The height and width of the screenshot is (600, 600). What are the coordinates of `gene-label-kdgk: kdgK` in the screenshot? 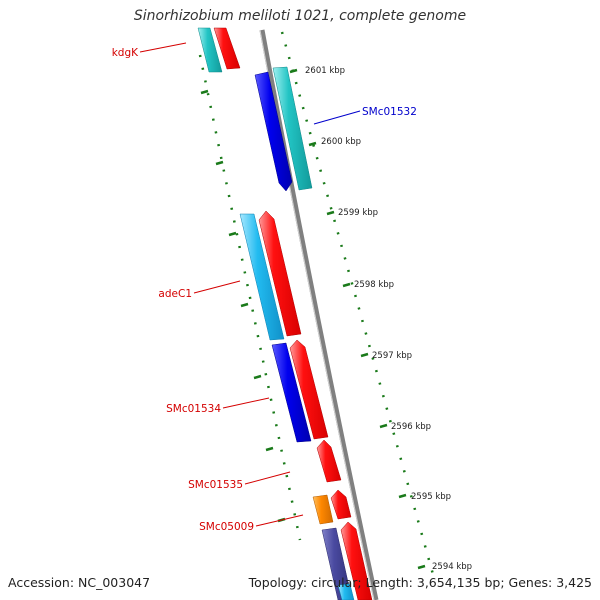 It's located at (125, 53).